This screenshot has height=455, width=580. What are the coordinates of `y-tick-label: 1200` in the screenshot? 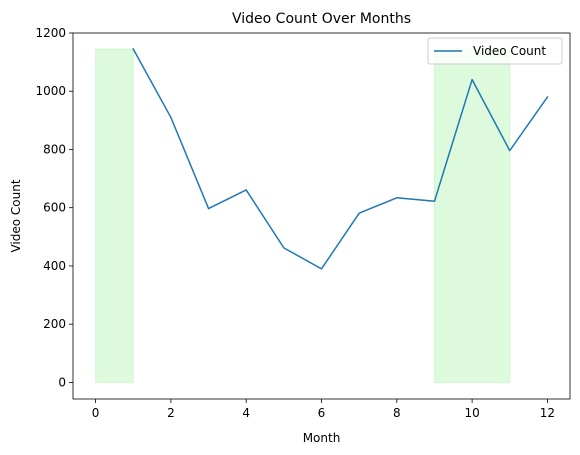 It's located at (50, 33).